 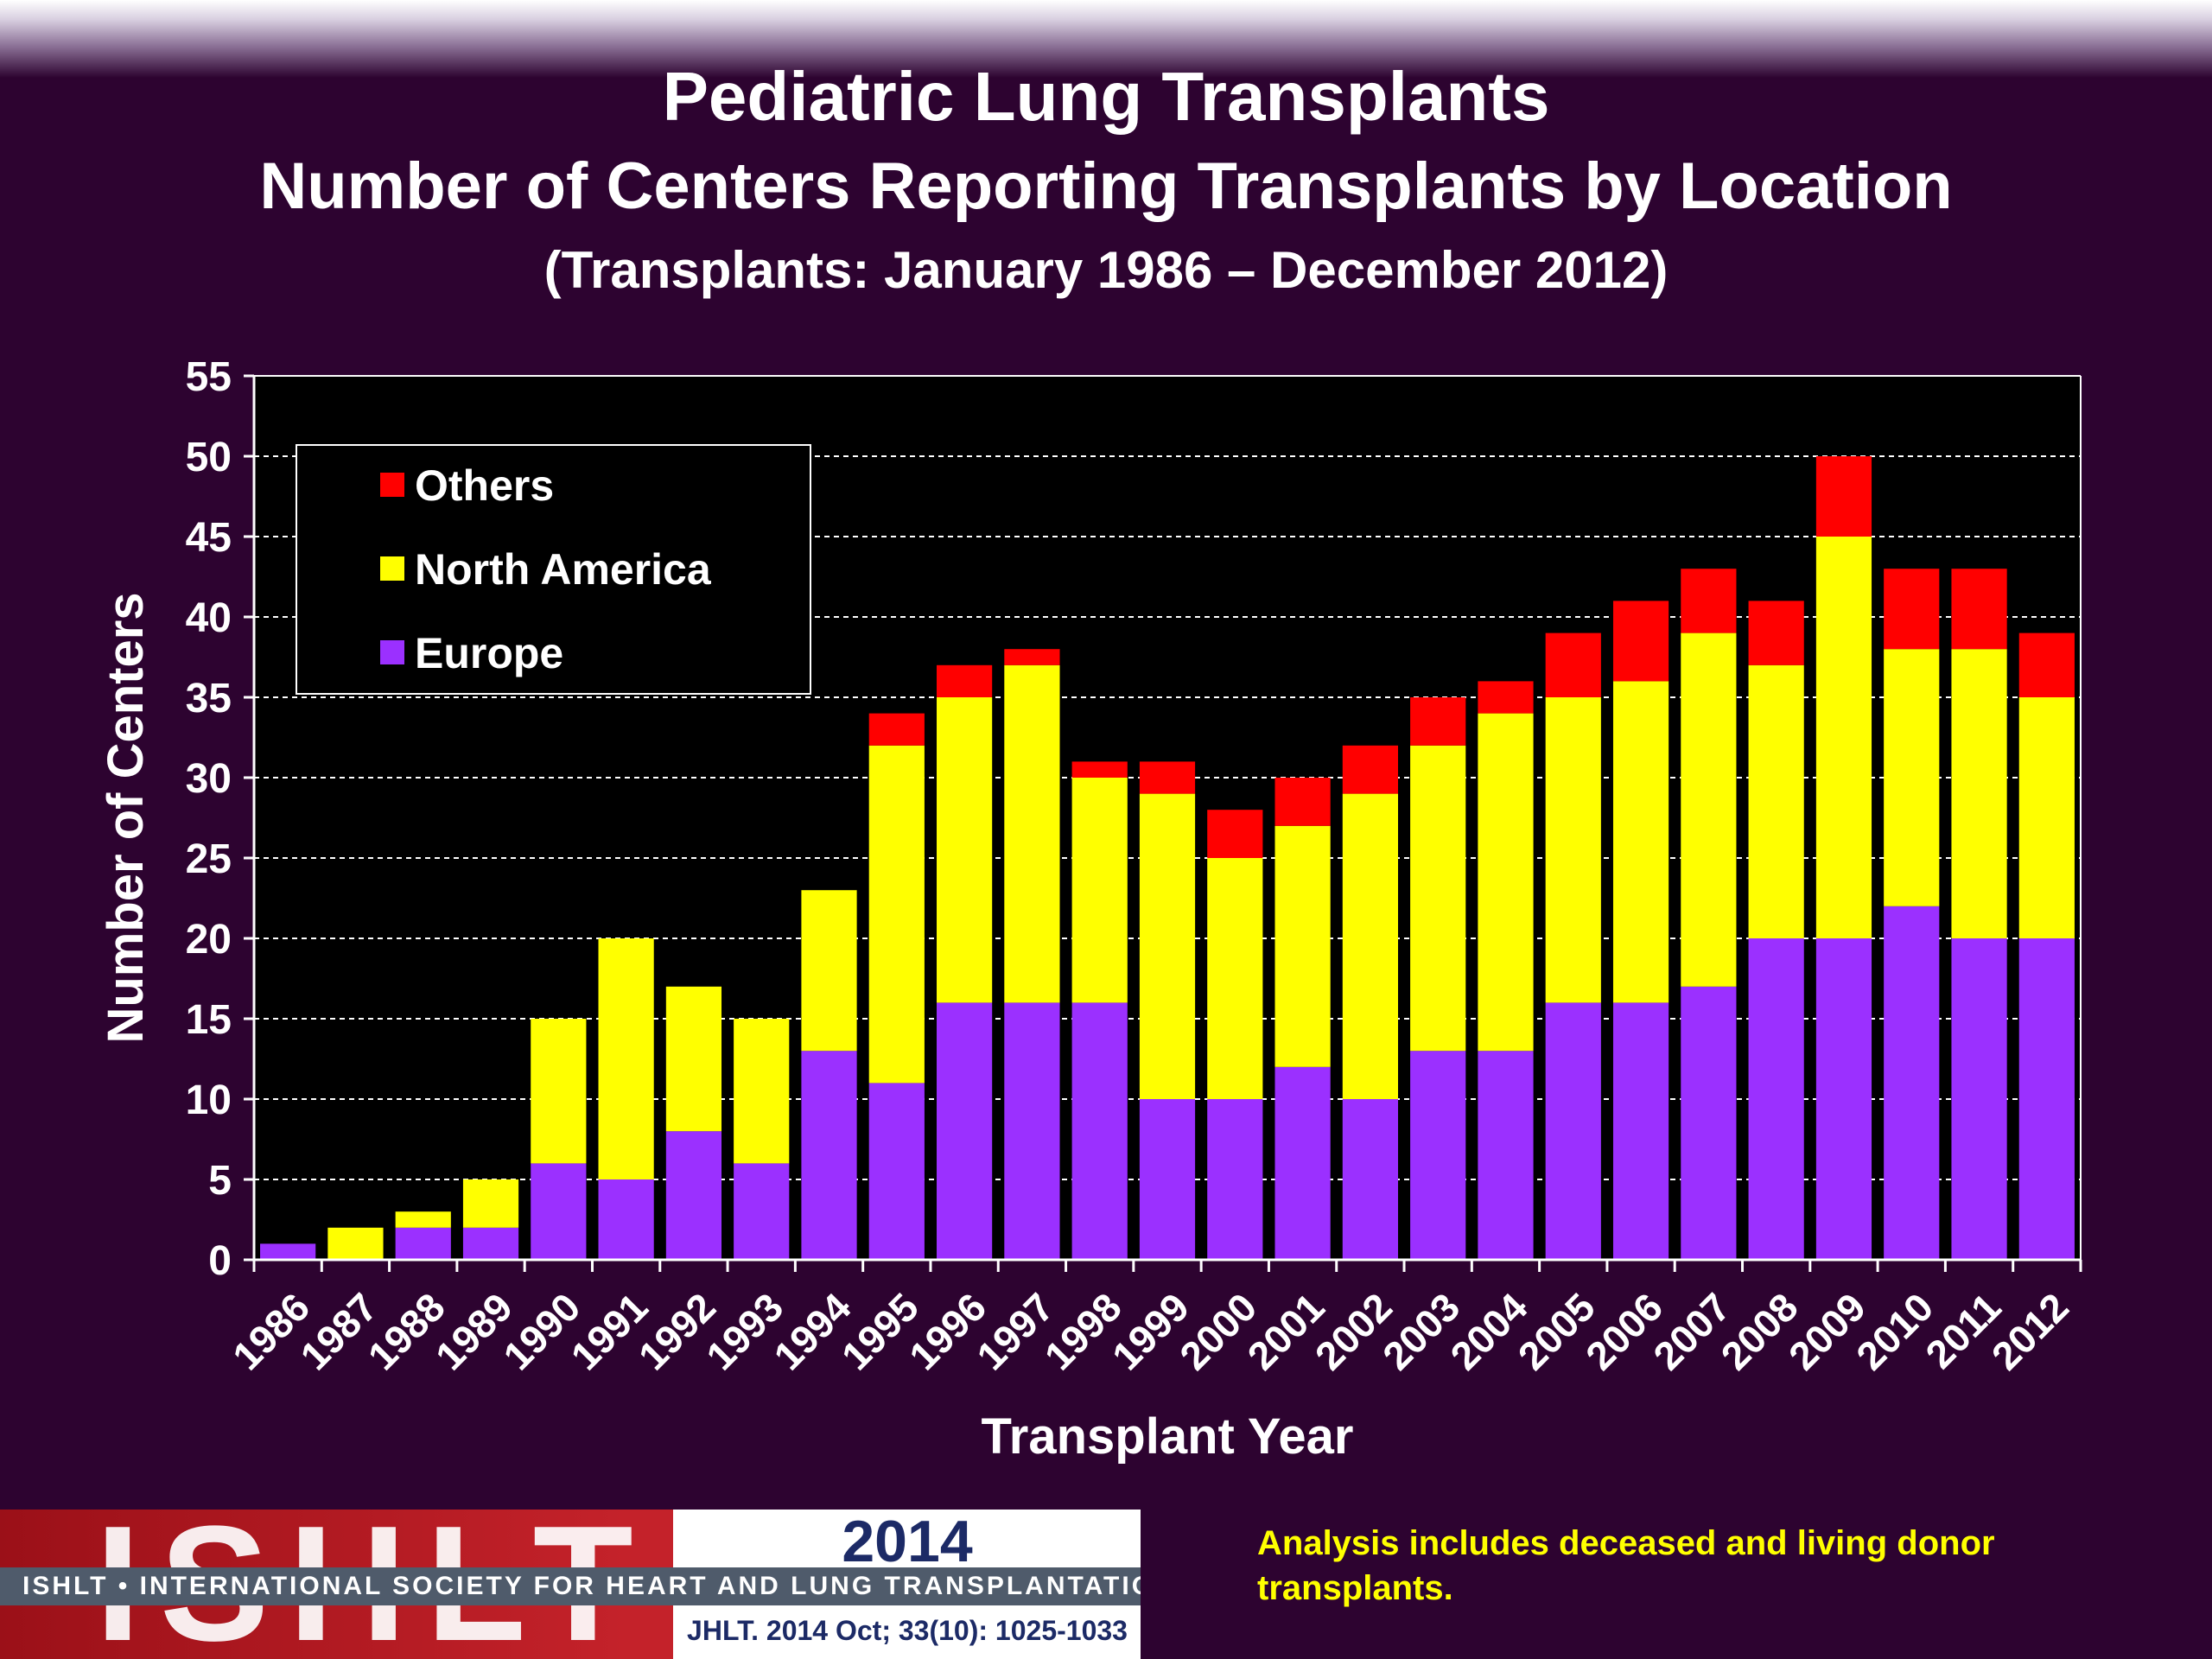 What do you see at coordinates (209, 377) in the screenshot?
I see `y-tick-label: 55` at bounding box center [209, 377].